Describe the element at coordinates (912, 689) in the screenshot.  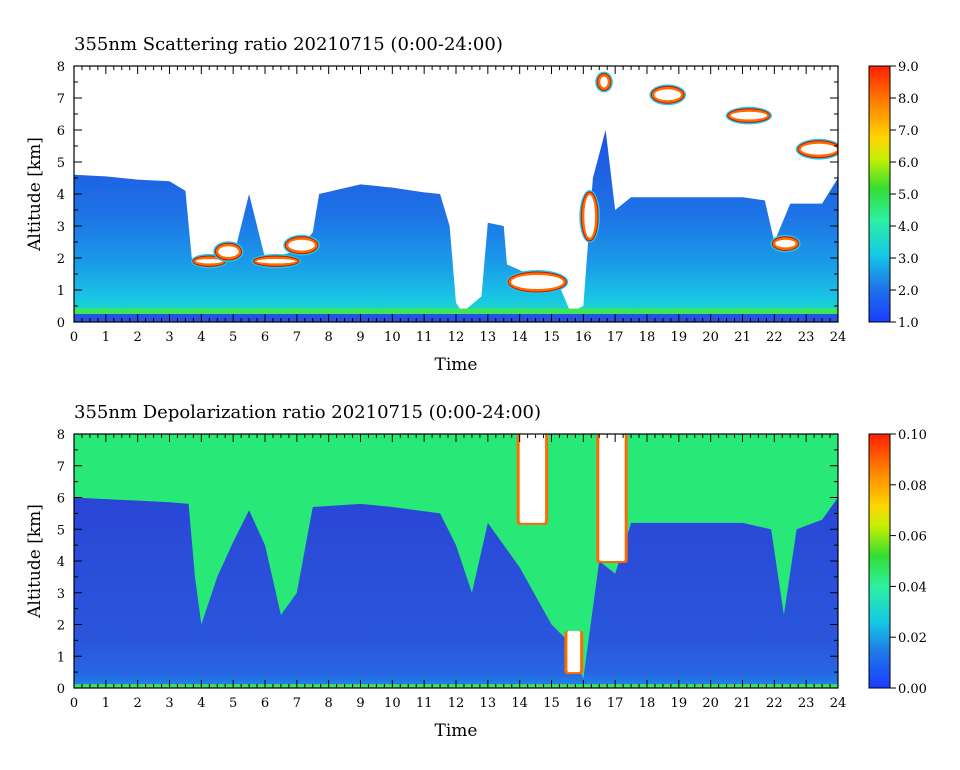
I see `colorbar-tick-label: 0.00` at that location.